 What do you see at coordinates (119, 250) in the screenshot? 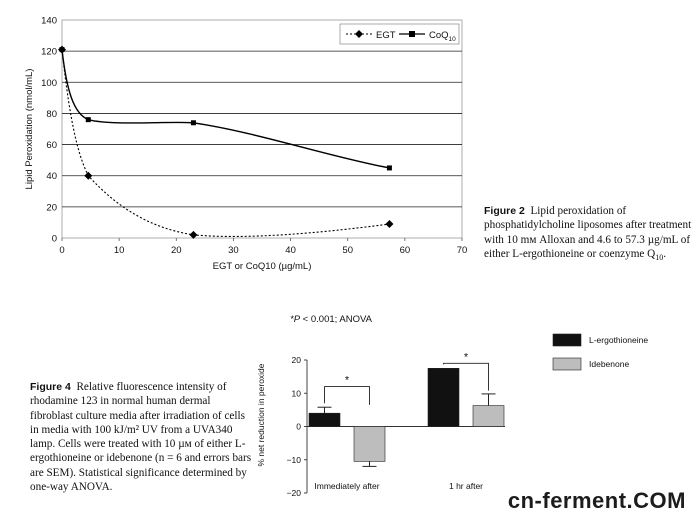
I see `x-tick-label: 10` at bounding box center [119, 250].